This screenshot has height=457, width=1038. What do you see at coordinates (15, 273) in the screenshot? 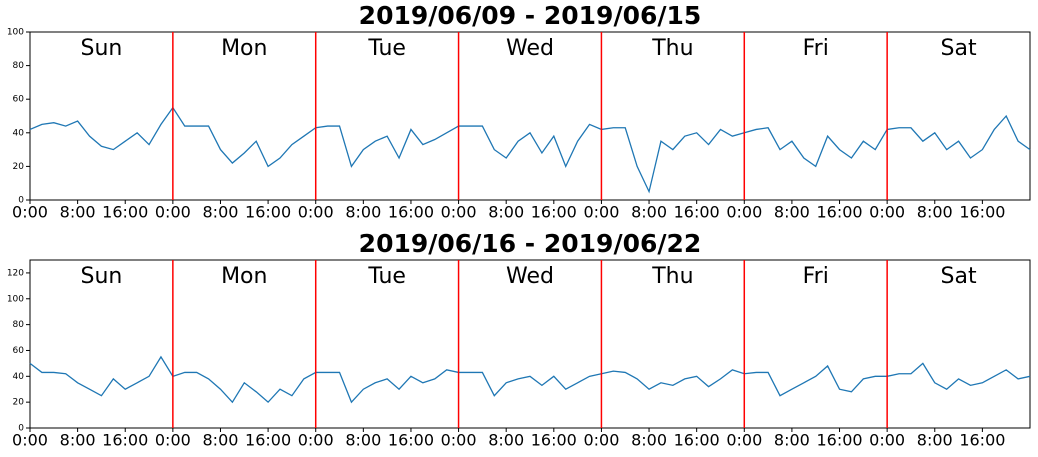
I see `y-tick-label: 120` at bounding box center [15, 273].